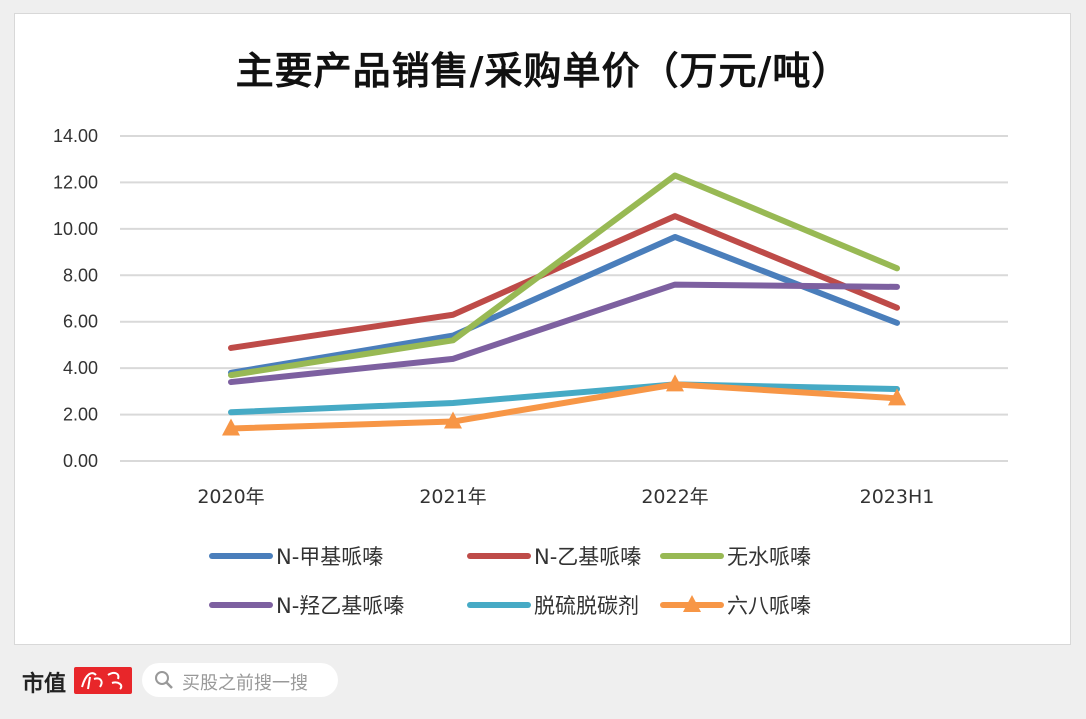 This screenshot has width=1086, height=719. What do you see at coordinates (329, 557) in the screenshot?
I see `legend-label: N-甲基哌嗪` at bounding box center [329, 557].